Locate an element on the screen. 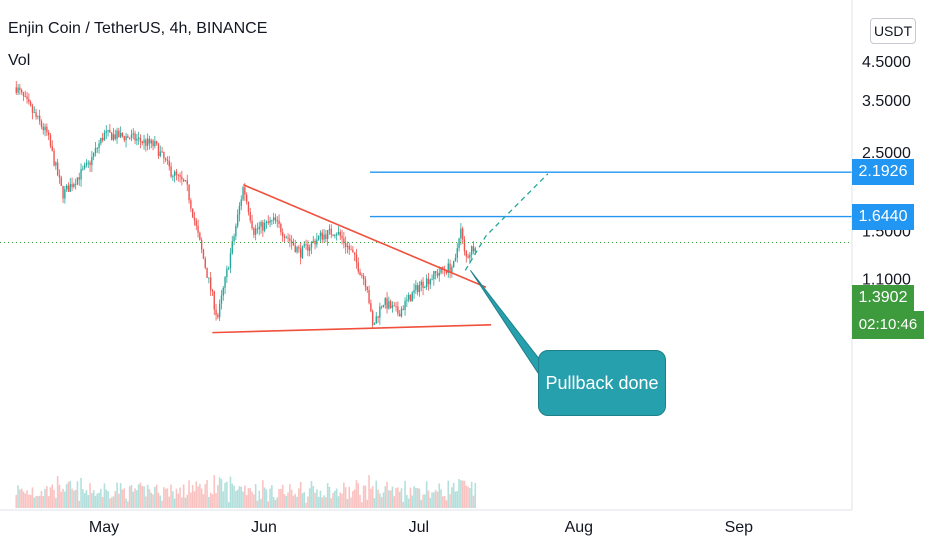  x-tick-label: May is located at coordinates (104, 527).